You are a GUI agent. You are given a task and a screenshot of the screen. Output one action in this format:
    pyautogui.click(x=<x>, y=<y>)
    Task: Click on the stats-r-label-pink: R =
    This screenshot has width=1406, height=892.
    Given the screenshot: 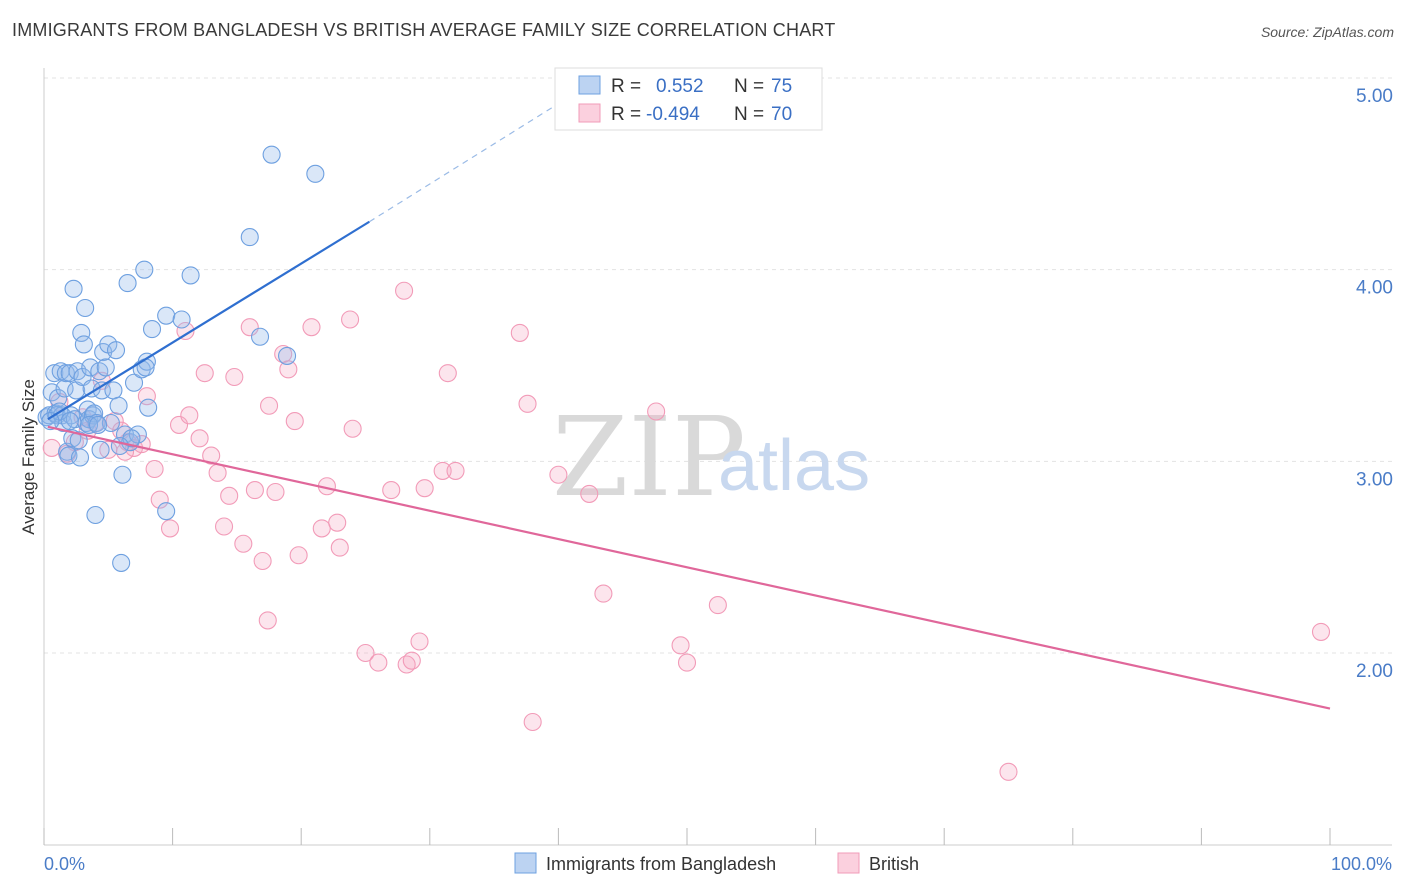 What is the action you would take?
    pyautogui.click(x=626, y=114)
    